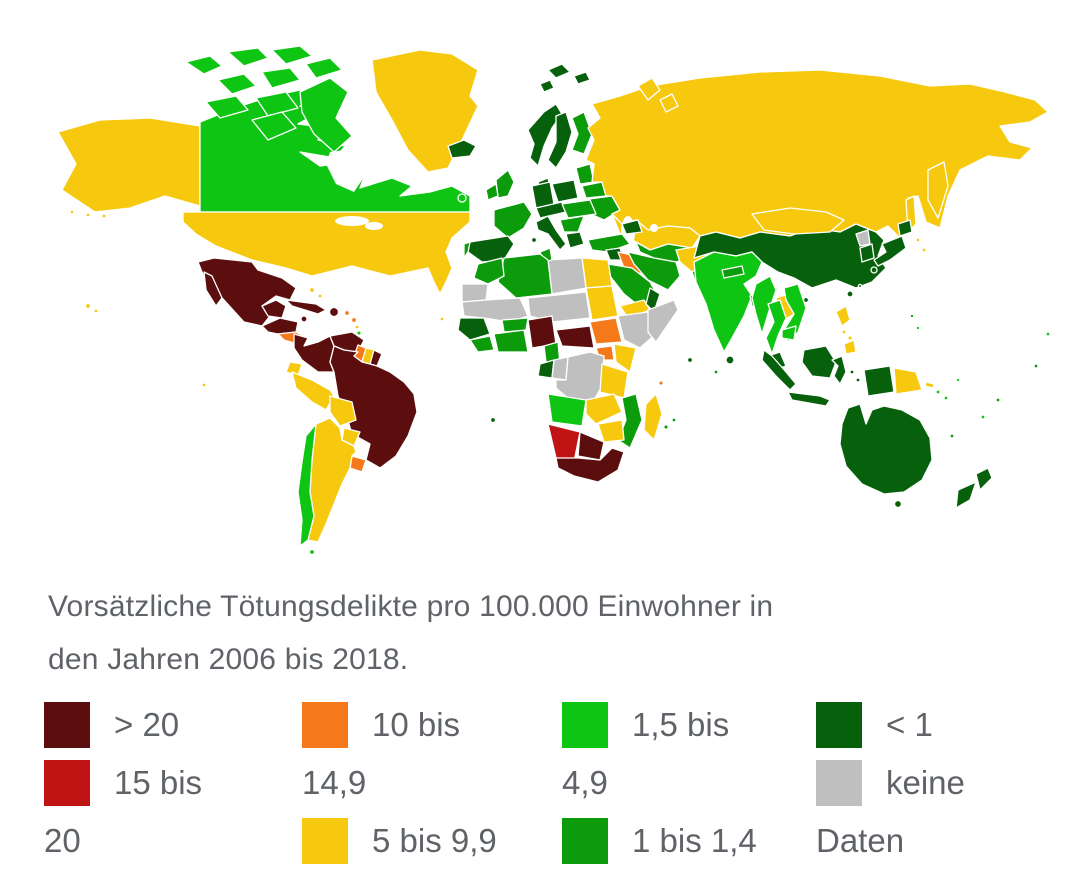 Image resolution: width=1069 pixels, height=893 pixels. I want to click on region-maldives, so click(716, 372).